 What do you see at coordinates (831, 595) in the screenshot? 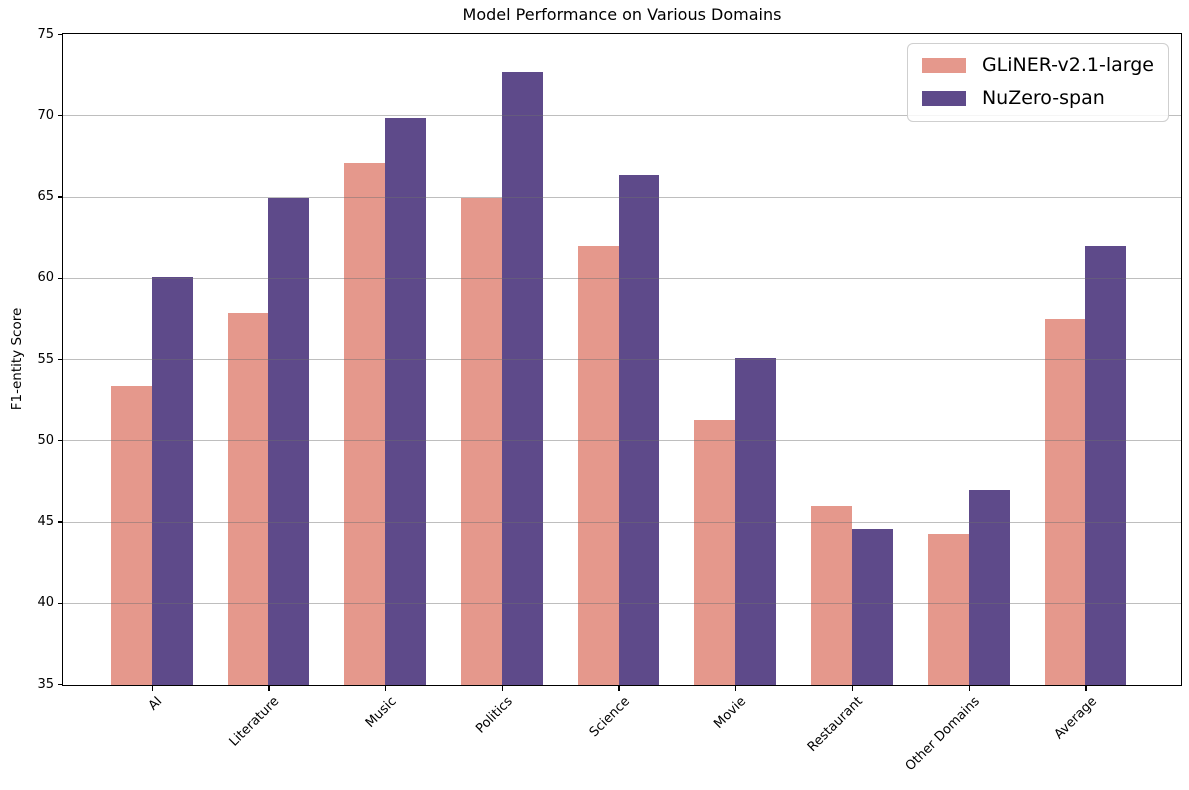
I see `bar-gliner-v21-large-restaurant` at bounding box center [831, 595].